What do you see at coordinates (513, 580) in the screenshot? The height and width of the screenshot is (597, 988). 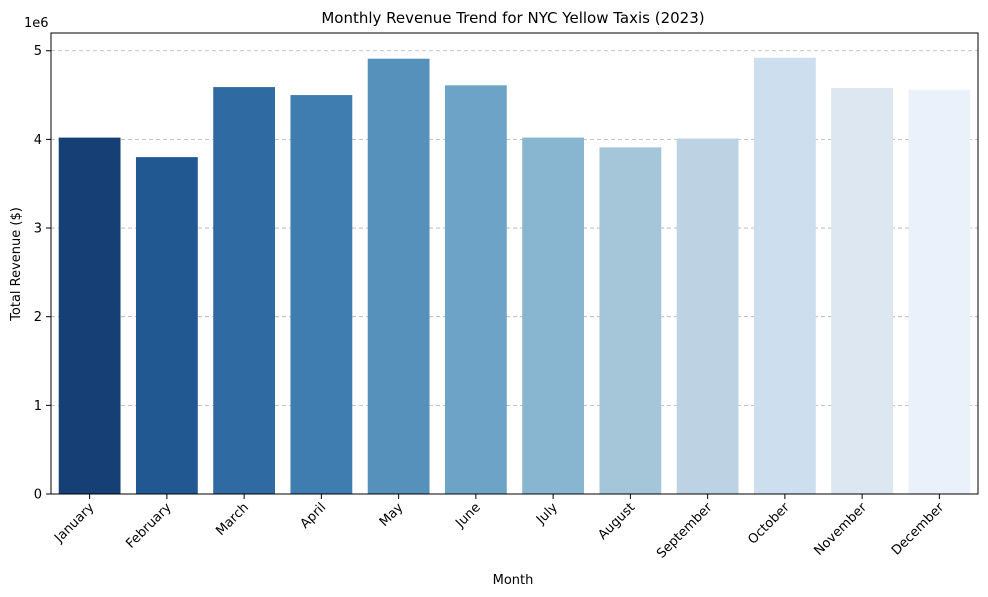 I see `x-axis-label: Month` at bounding box center [513, 580].